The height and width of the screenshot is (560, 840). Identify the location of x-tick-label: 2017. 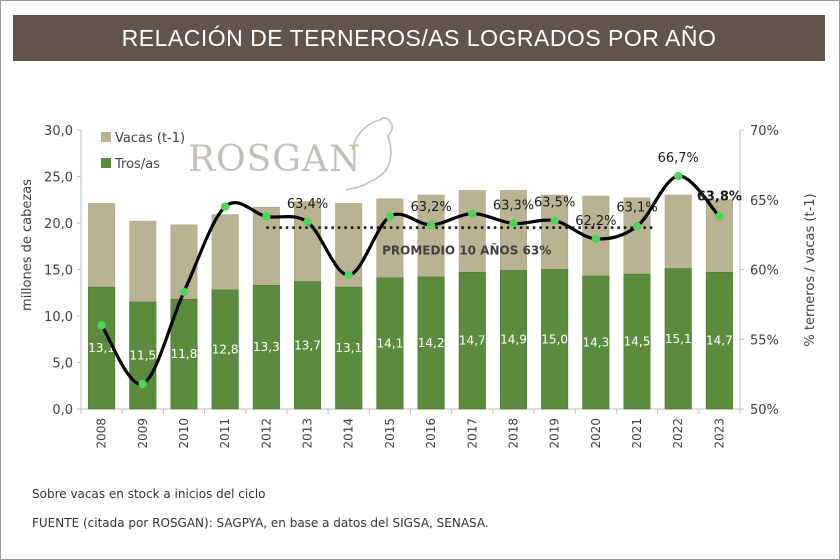
(472, 433).